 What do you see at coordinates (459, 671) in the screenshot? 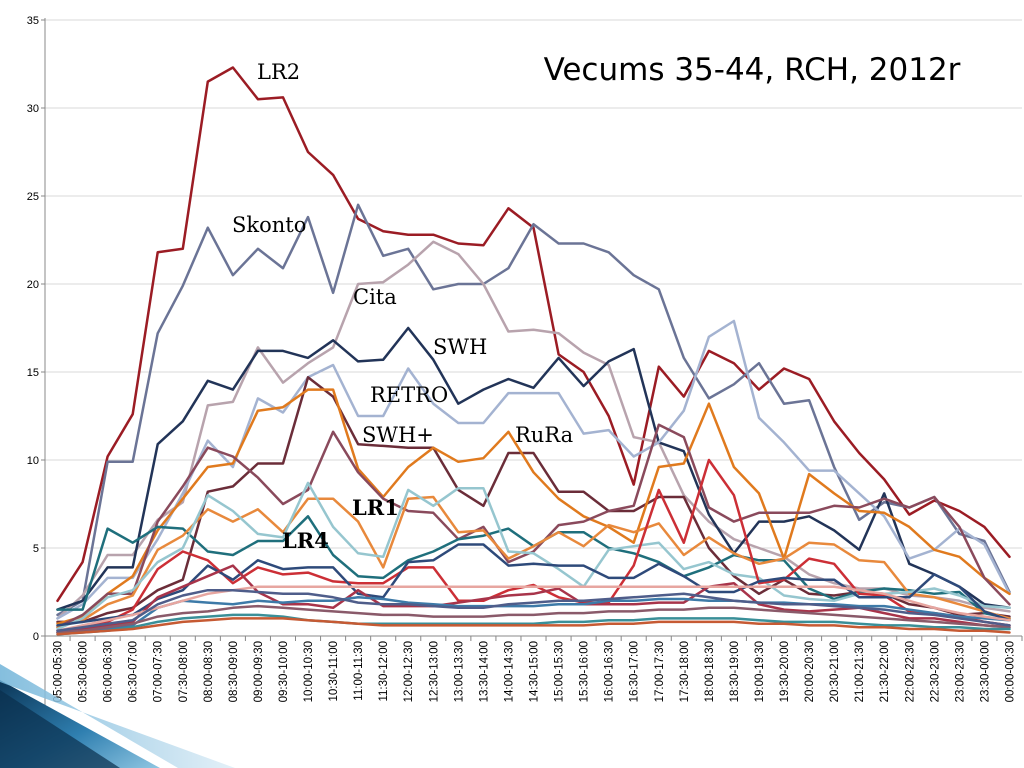
I see `x-tick-label: 13:00-13:30` at bounding box center [459, 671].